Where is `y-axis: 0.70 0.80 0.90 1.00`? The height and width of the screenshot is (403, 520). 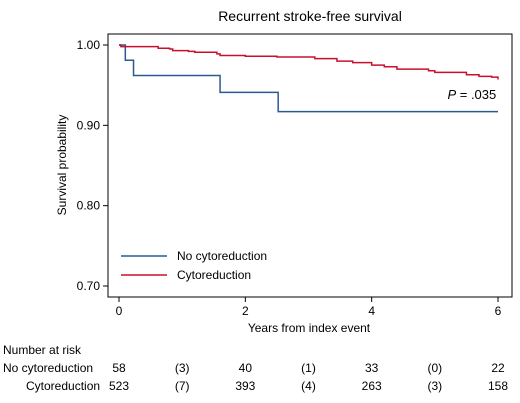
y-axis: 0.70 0.80 0.90 1.00 is located at coordinates (92, 165).